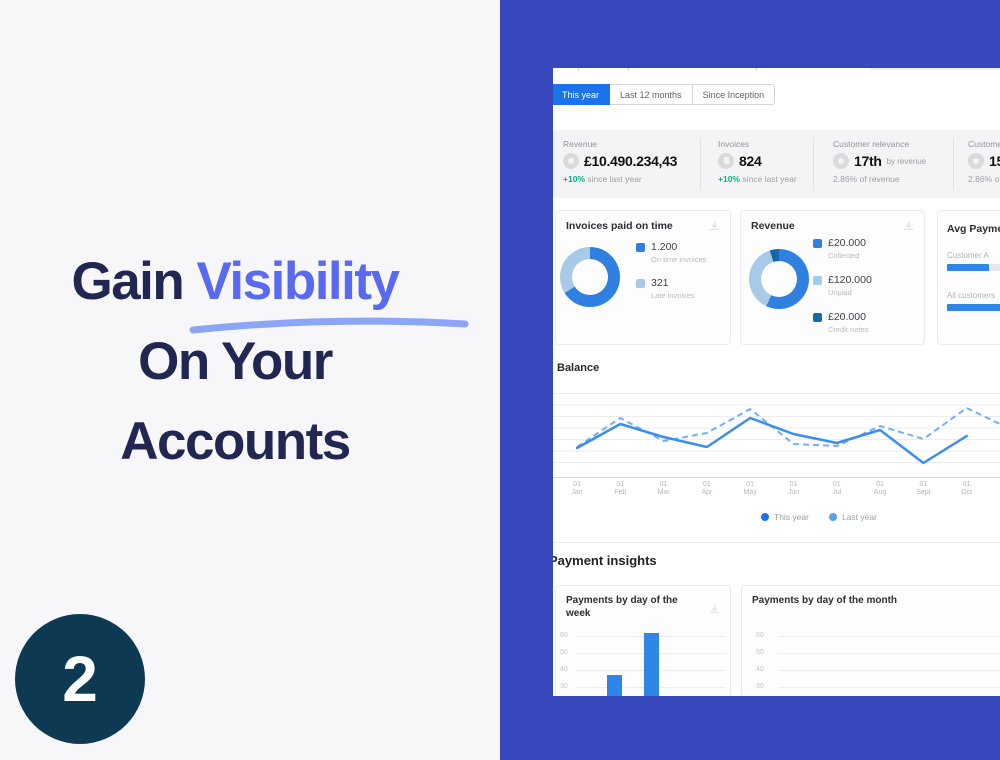  Describe the element at coordinates (994, 161) in the screenshot. I see `kpi-value: 15` at that location.